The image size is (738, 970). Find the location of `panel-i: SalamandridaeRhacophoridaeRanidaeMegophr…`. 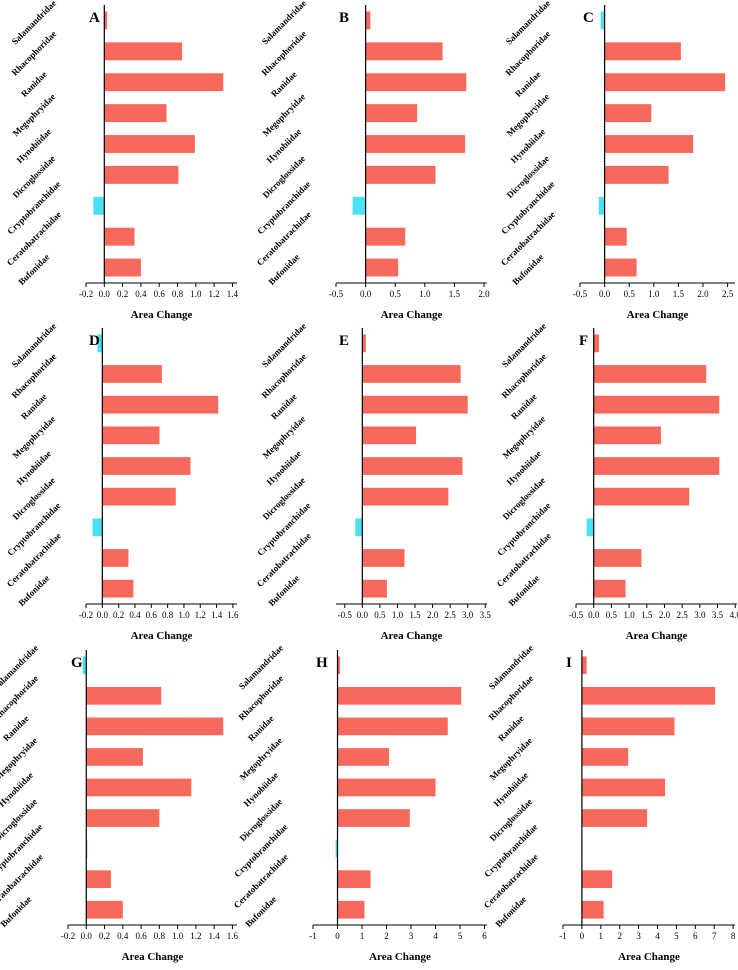

panel-i: SalamandridaeRhacophoridaeRanidaeMegophr… is located at coordinates (609, 803).